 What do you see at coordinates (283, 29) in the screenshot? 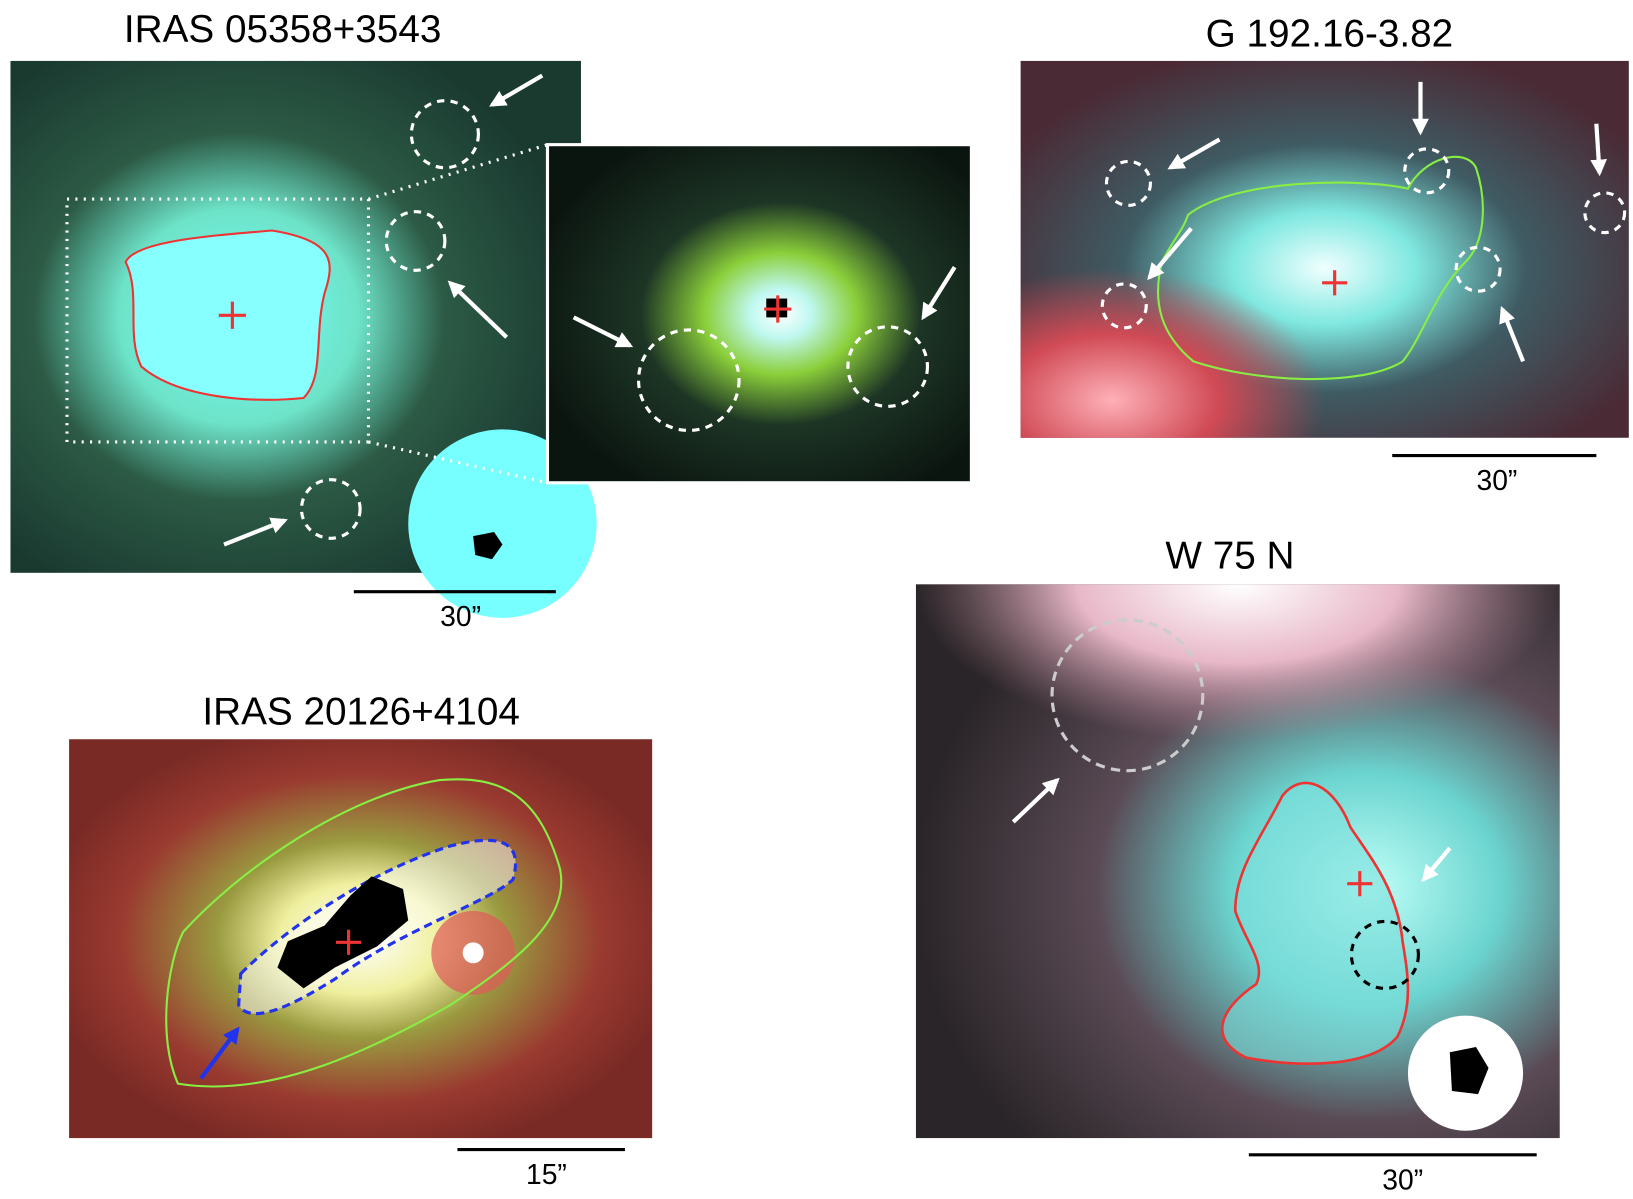
I see `panel-title: IRAS 05358+3543` at bounding box center [283, 29].